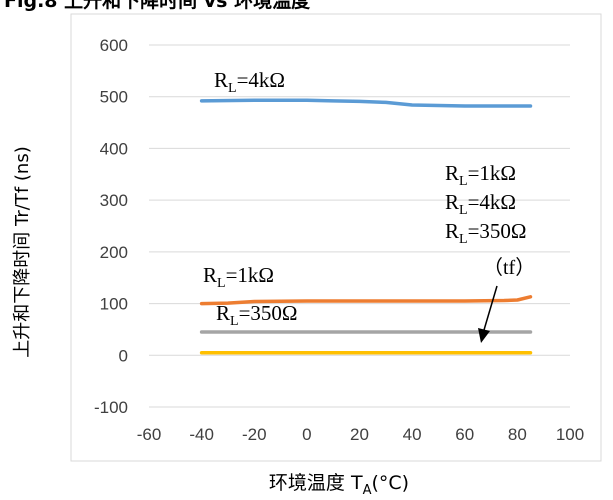 Image resolution: width=613 pixels, height=500 pixels. Describe the element at coordinates (316, 483) in the screenshot. I see `x-axis-title-main: 环境温度 T` at that location.